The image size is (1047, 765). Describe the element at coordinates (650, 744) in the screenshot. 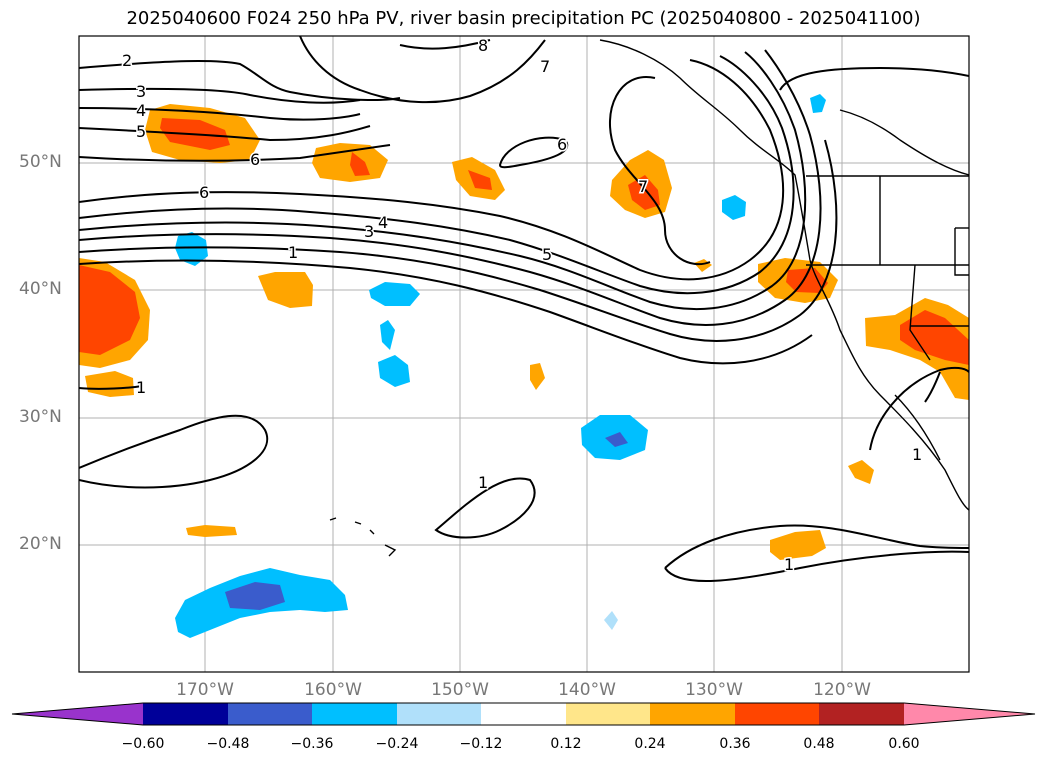

I see `colorbar-tick-label: 0.24` at that location.